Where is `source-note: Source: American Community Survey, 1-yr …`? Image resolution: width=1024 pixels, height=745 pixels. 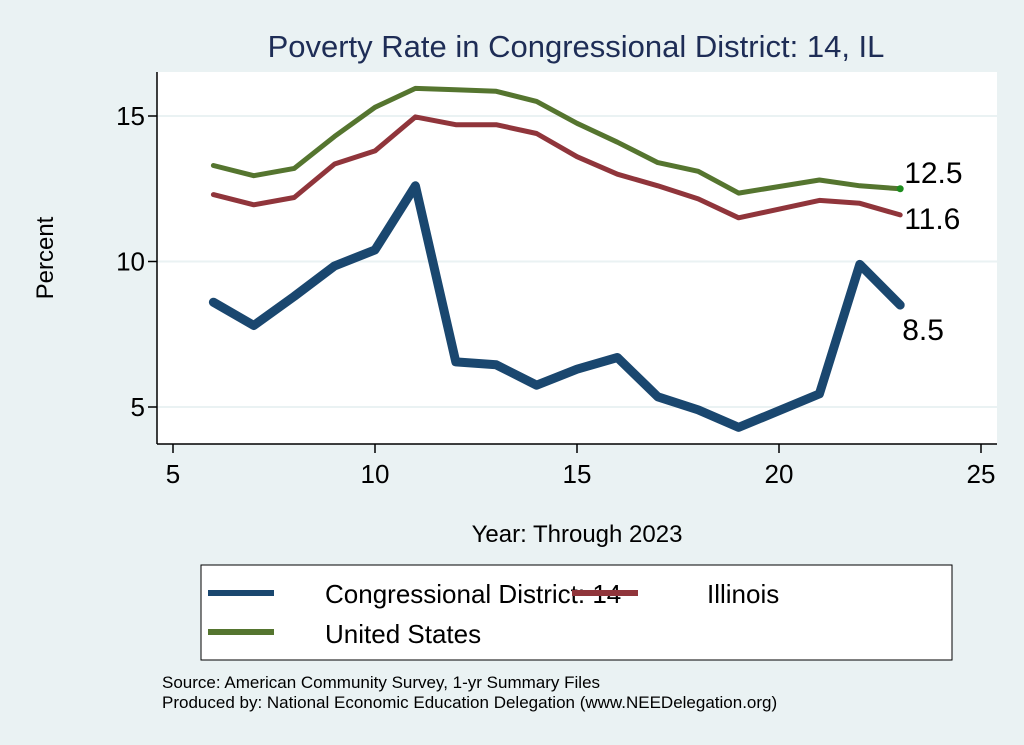 source-note: Source: American Community Survey, 1-yr … is located at coordinates (381, 682).